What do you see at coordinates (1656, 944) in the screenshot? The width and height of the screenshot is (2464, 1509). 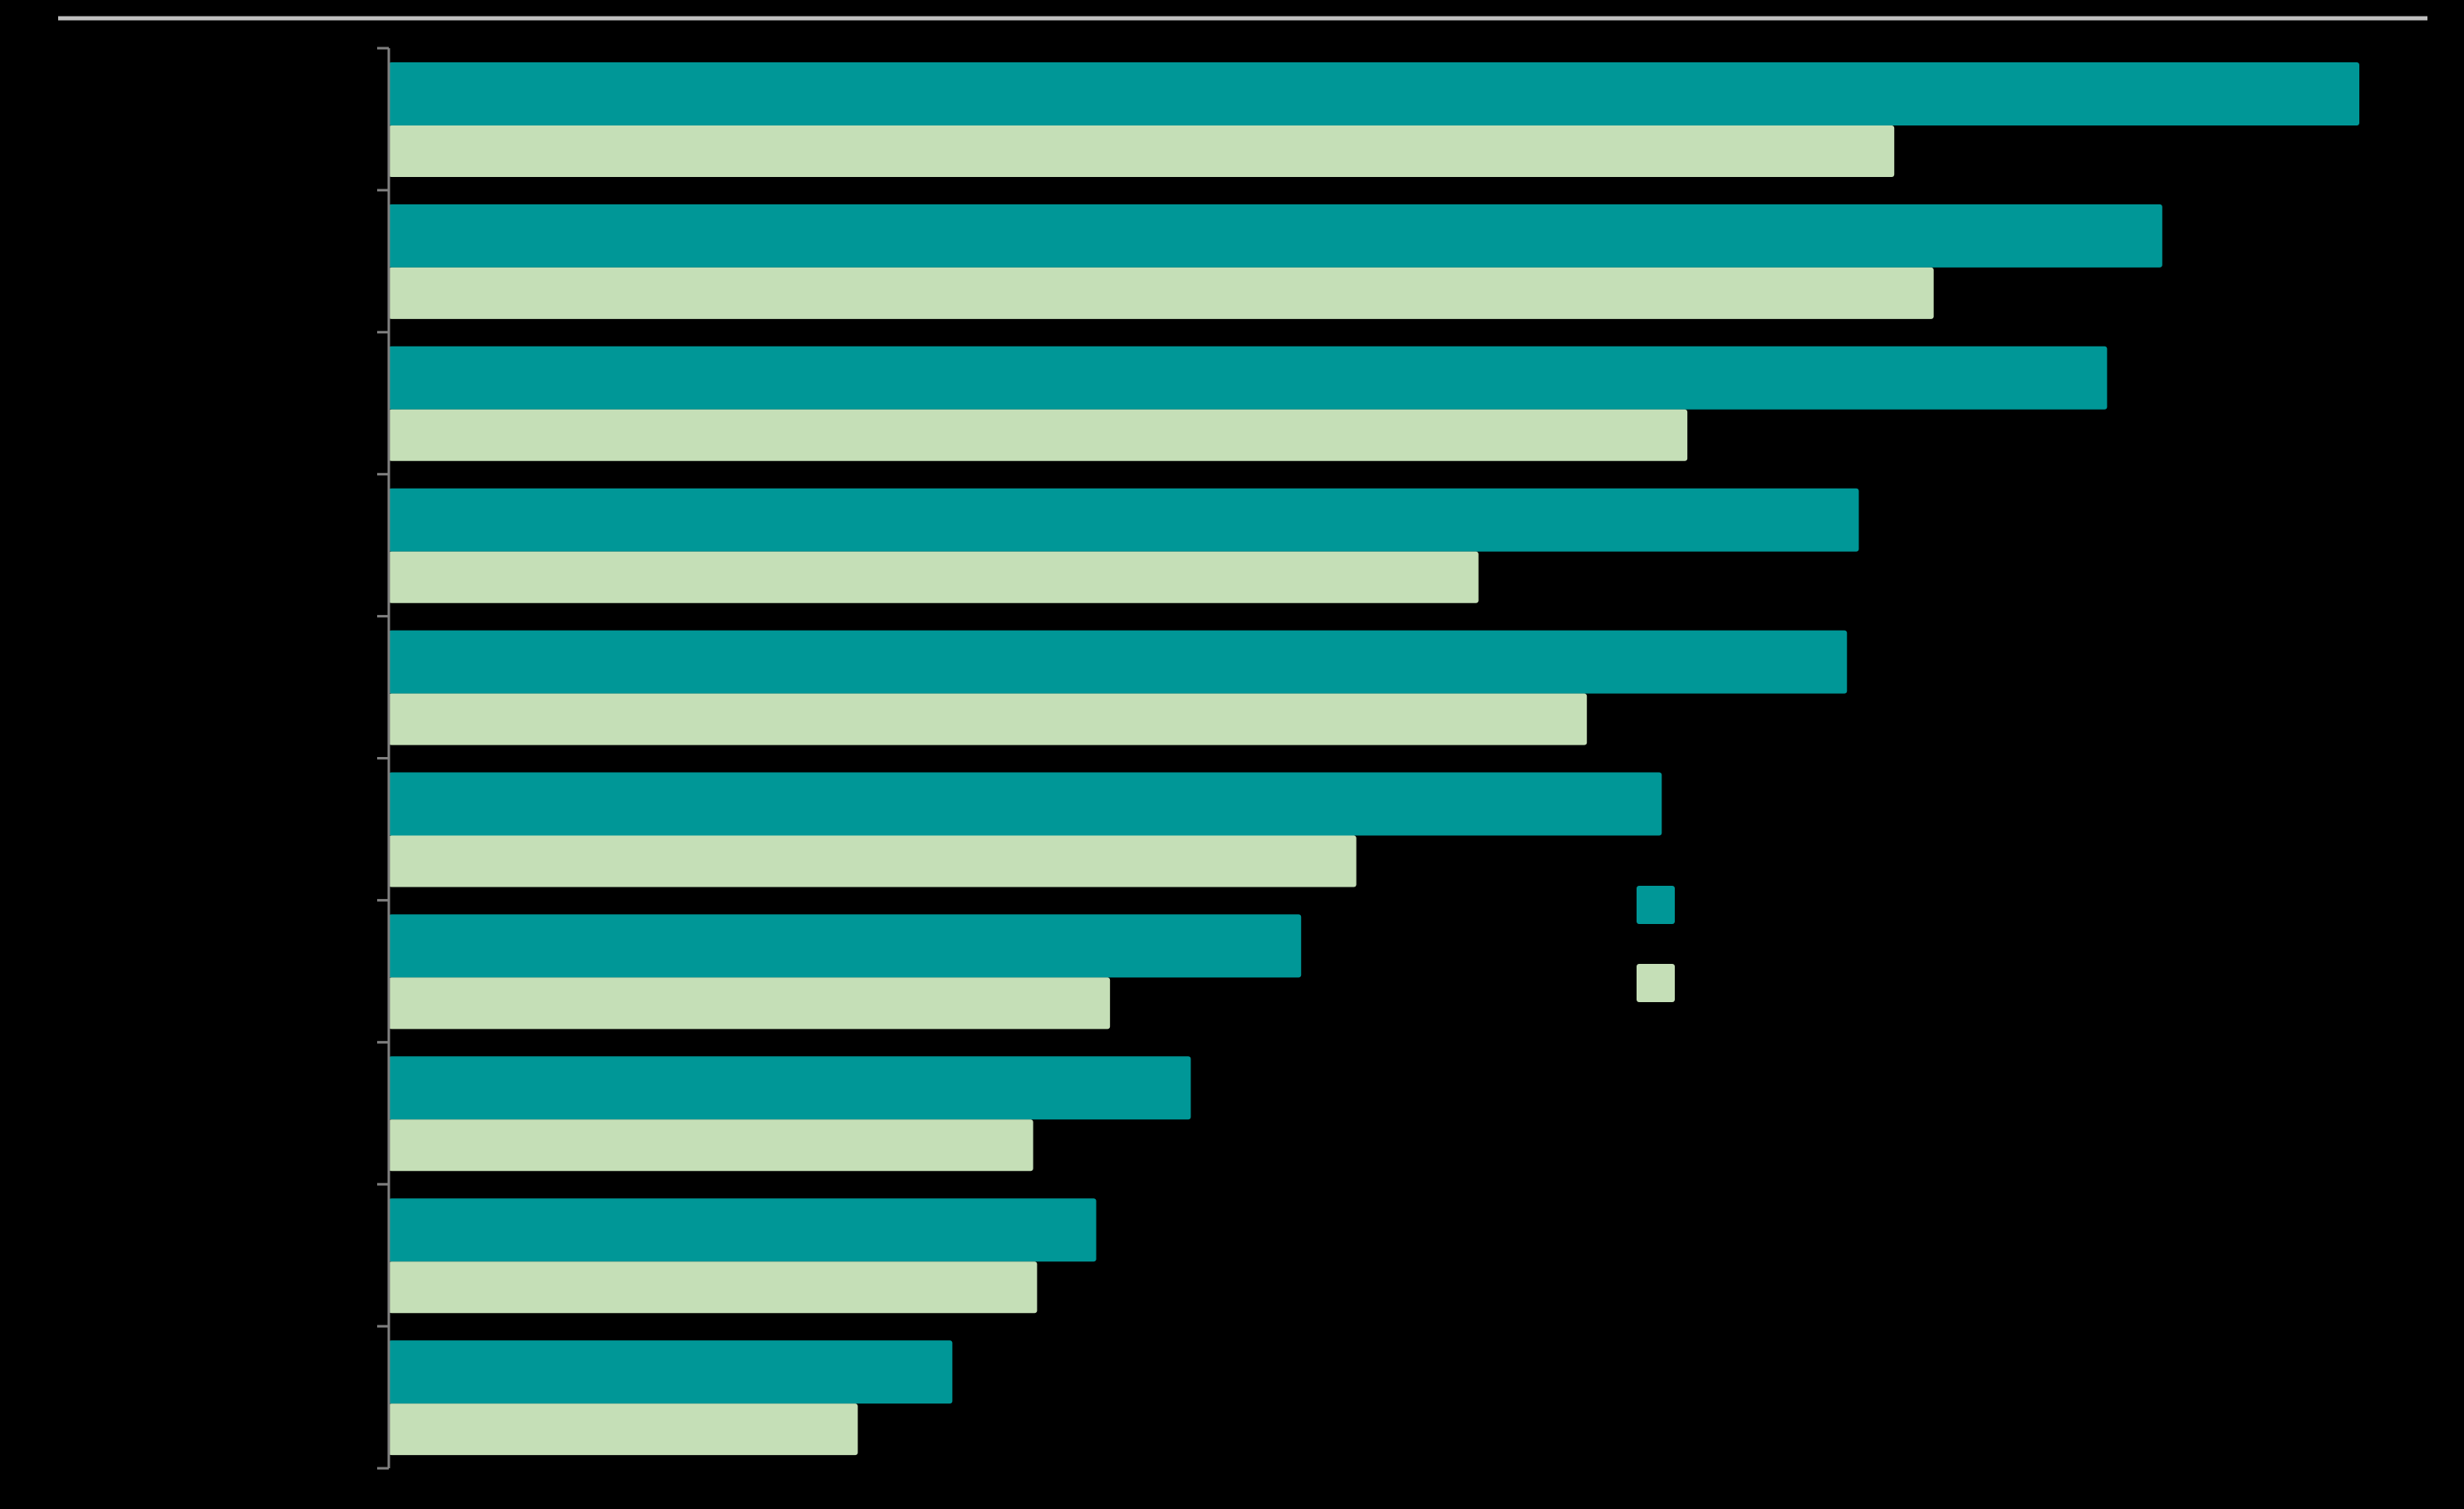 I see `legend` at bounding box center [1656, 944].